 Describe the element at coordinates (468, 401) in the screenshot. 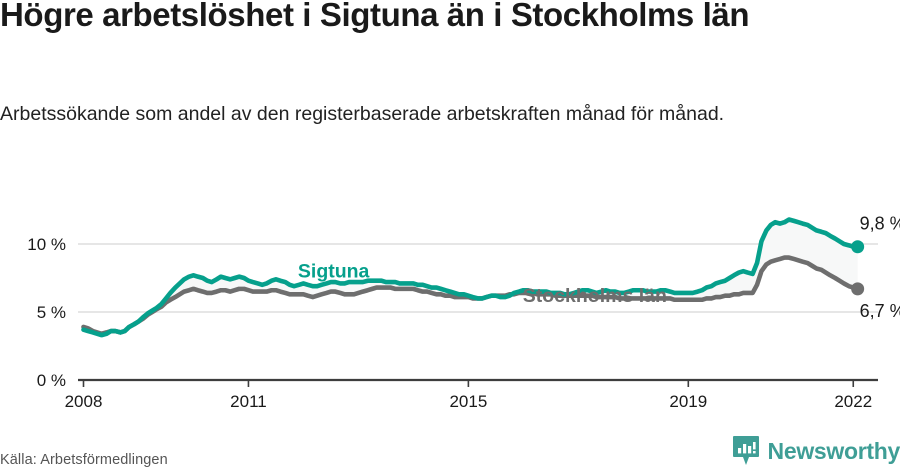

I see `x-tick-label: 2015` at that location.